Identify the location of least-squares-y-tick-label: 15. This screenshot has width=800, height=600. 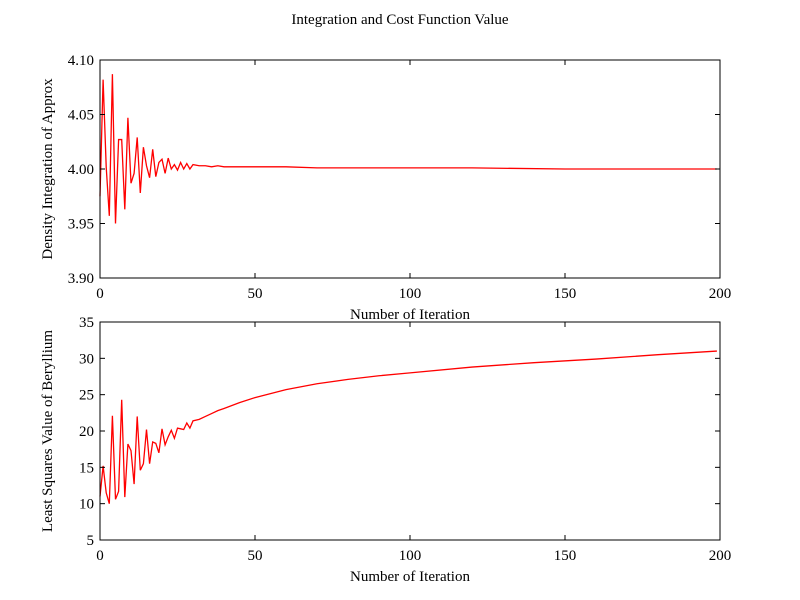
(86, 468).